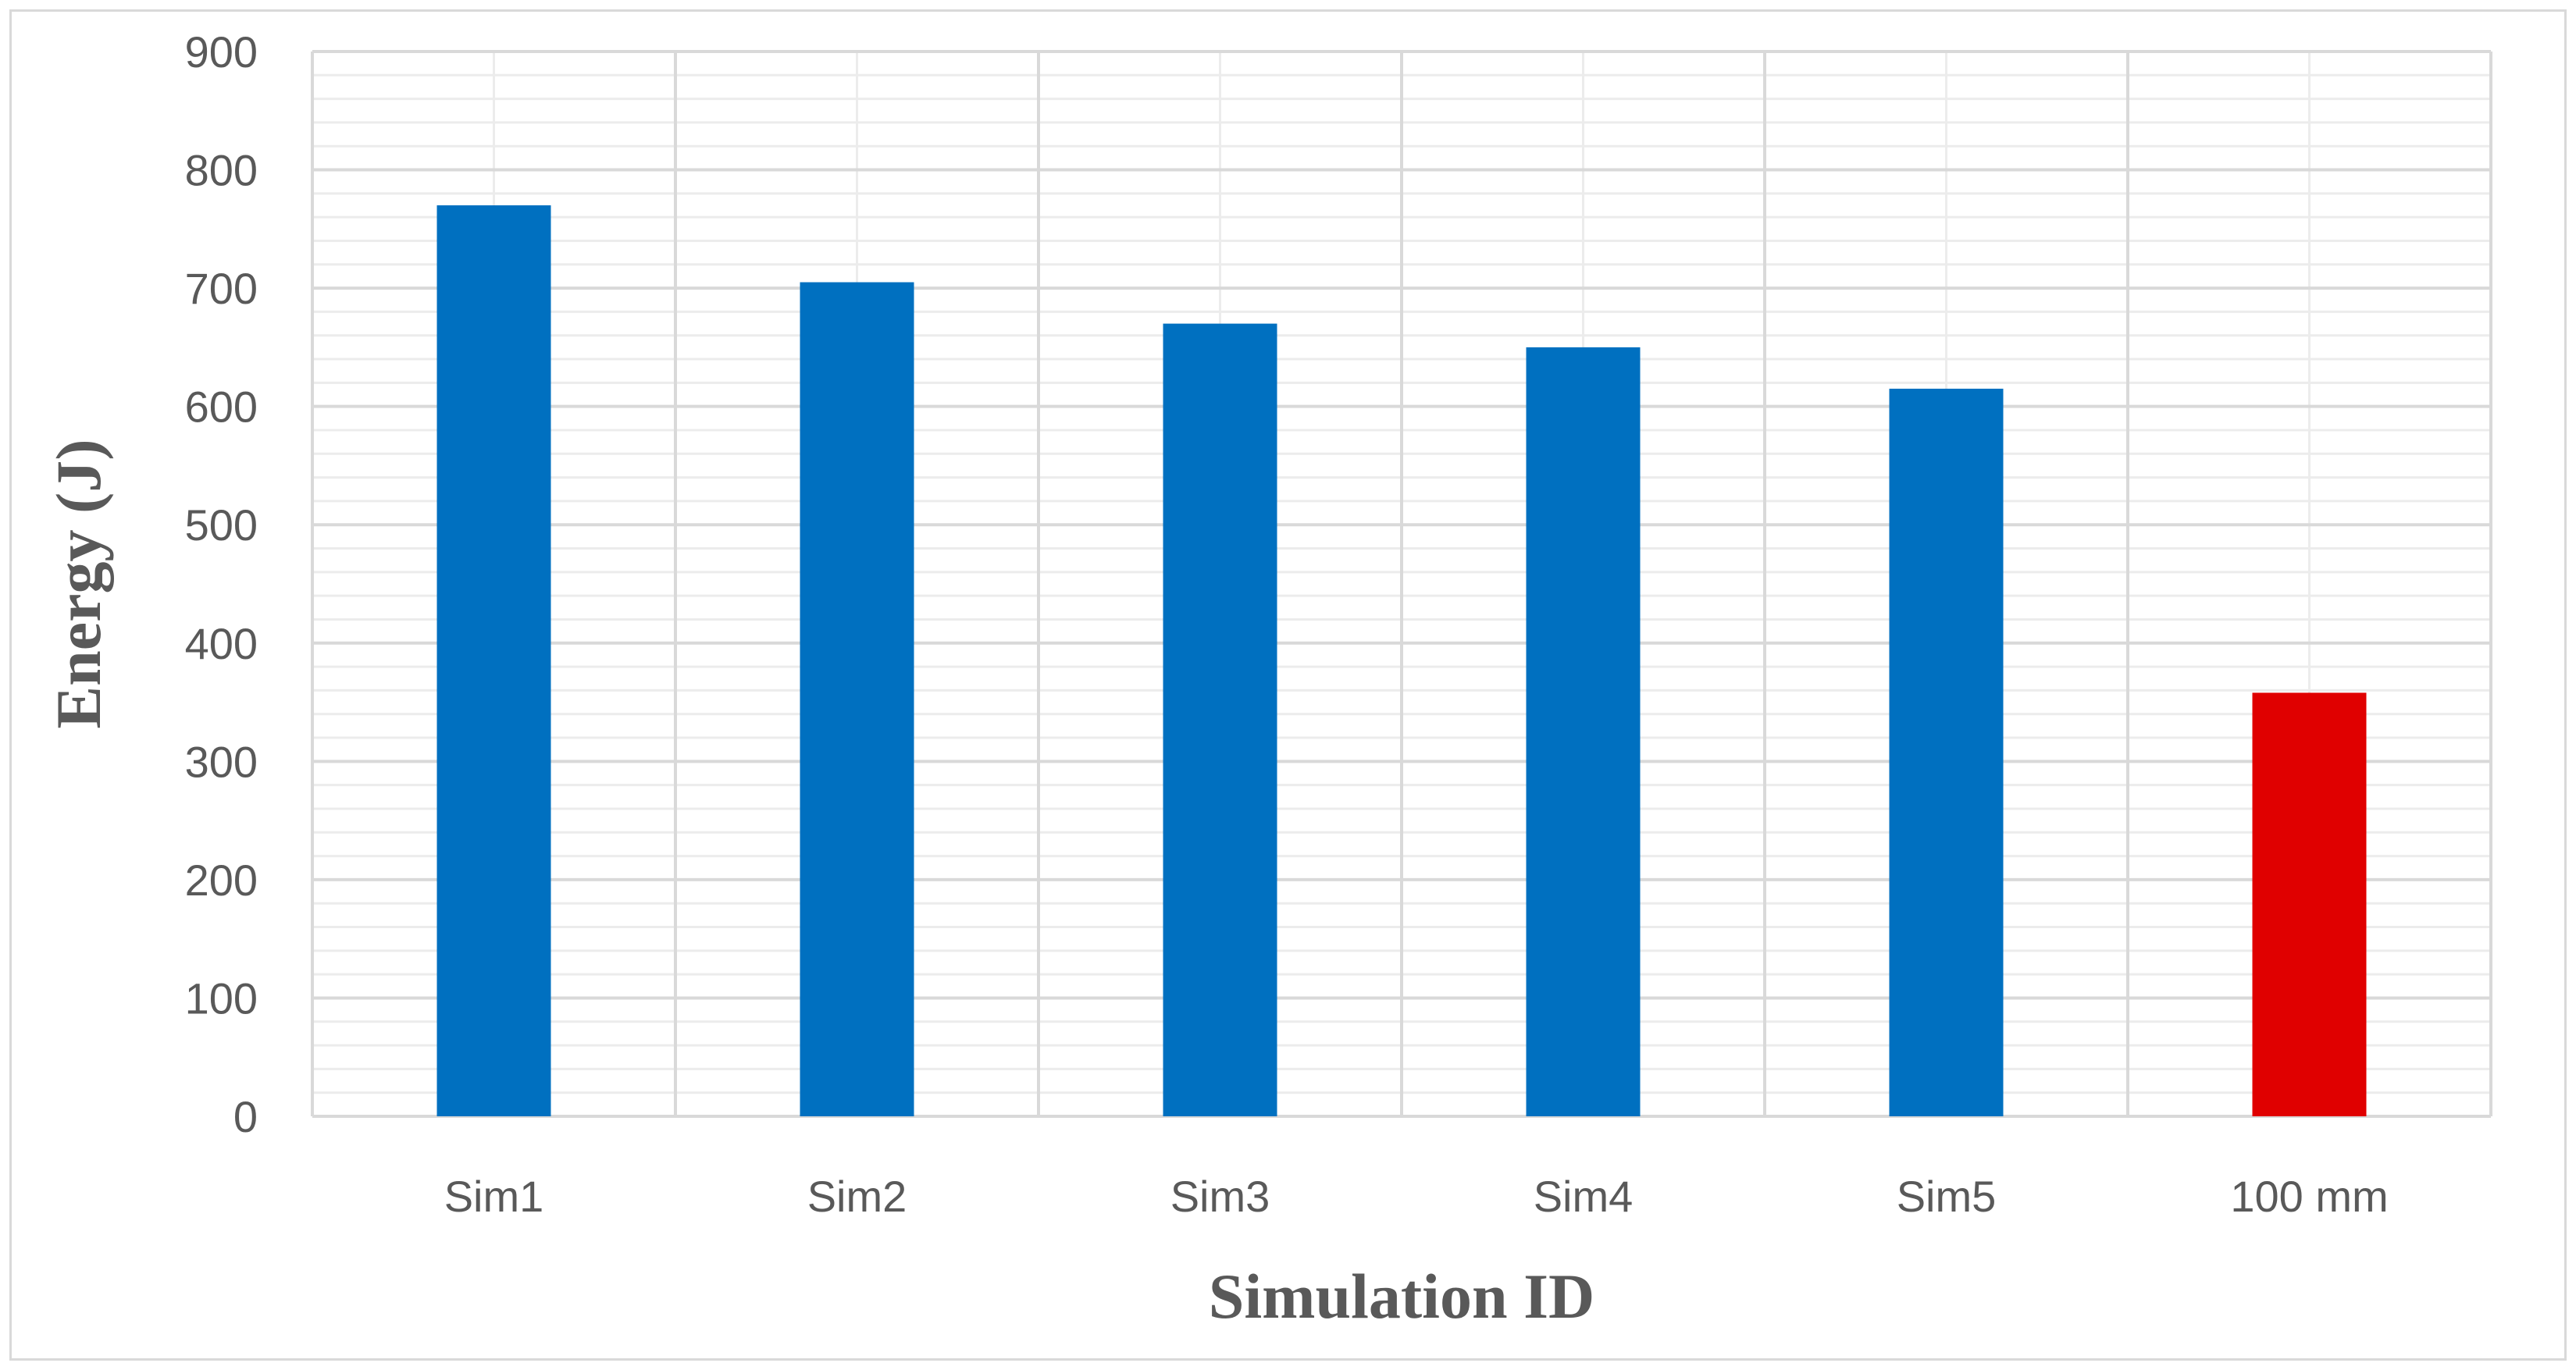 This screenshot has width=2576, height=1370. What do you see at coordinates (221, 761) in the screenshot?
I see `y-tick-label: 300` at bounding box center [221, 761].